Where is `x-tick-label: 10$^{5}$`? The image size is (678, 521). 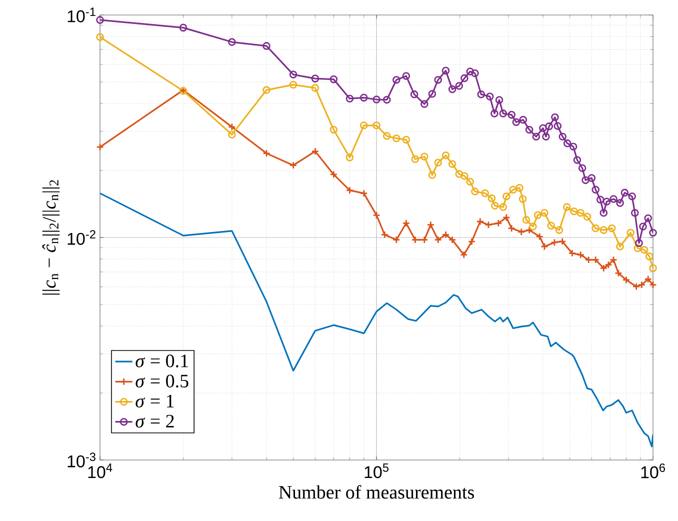 x-tick-label: 10$^{5}$ is located at coordinates (376, 471).